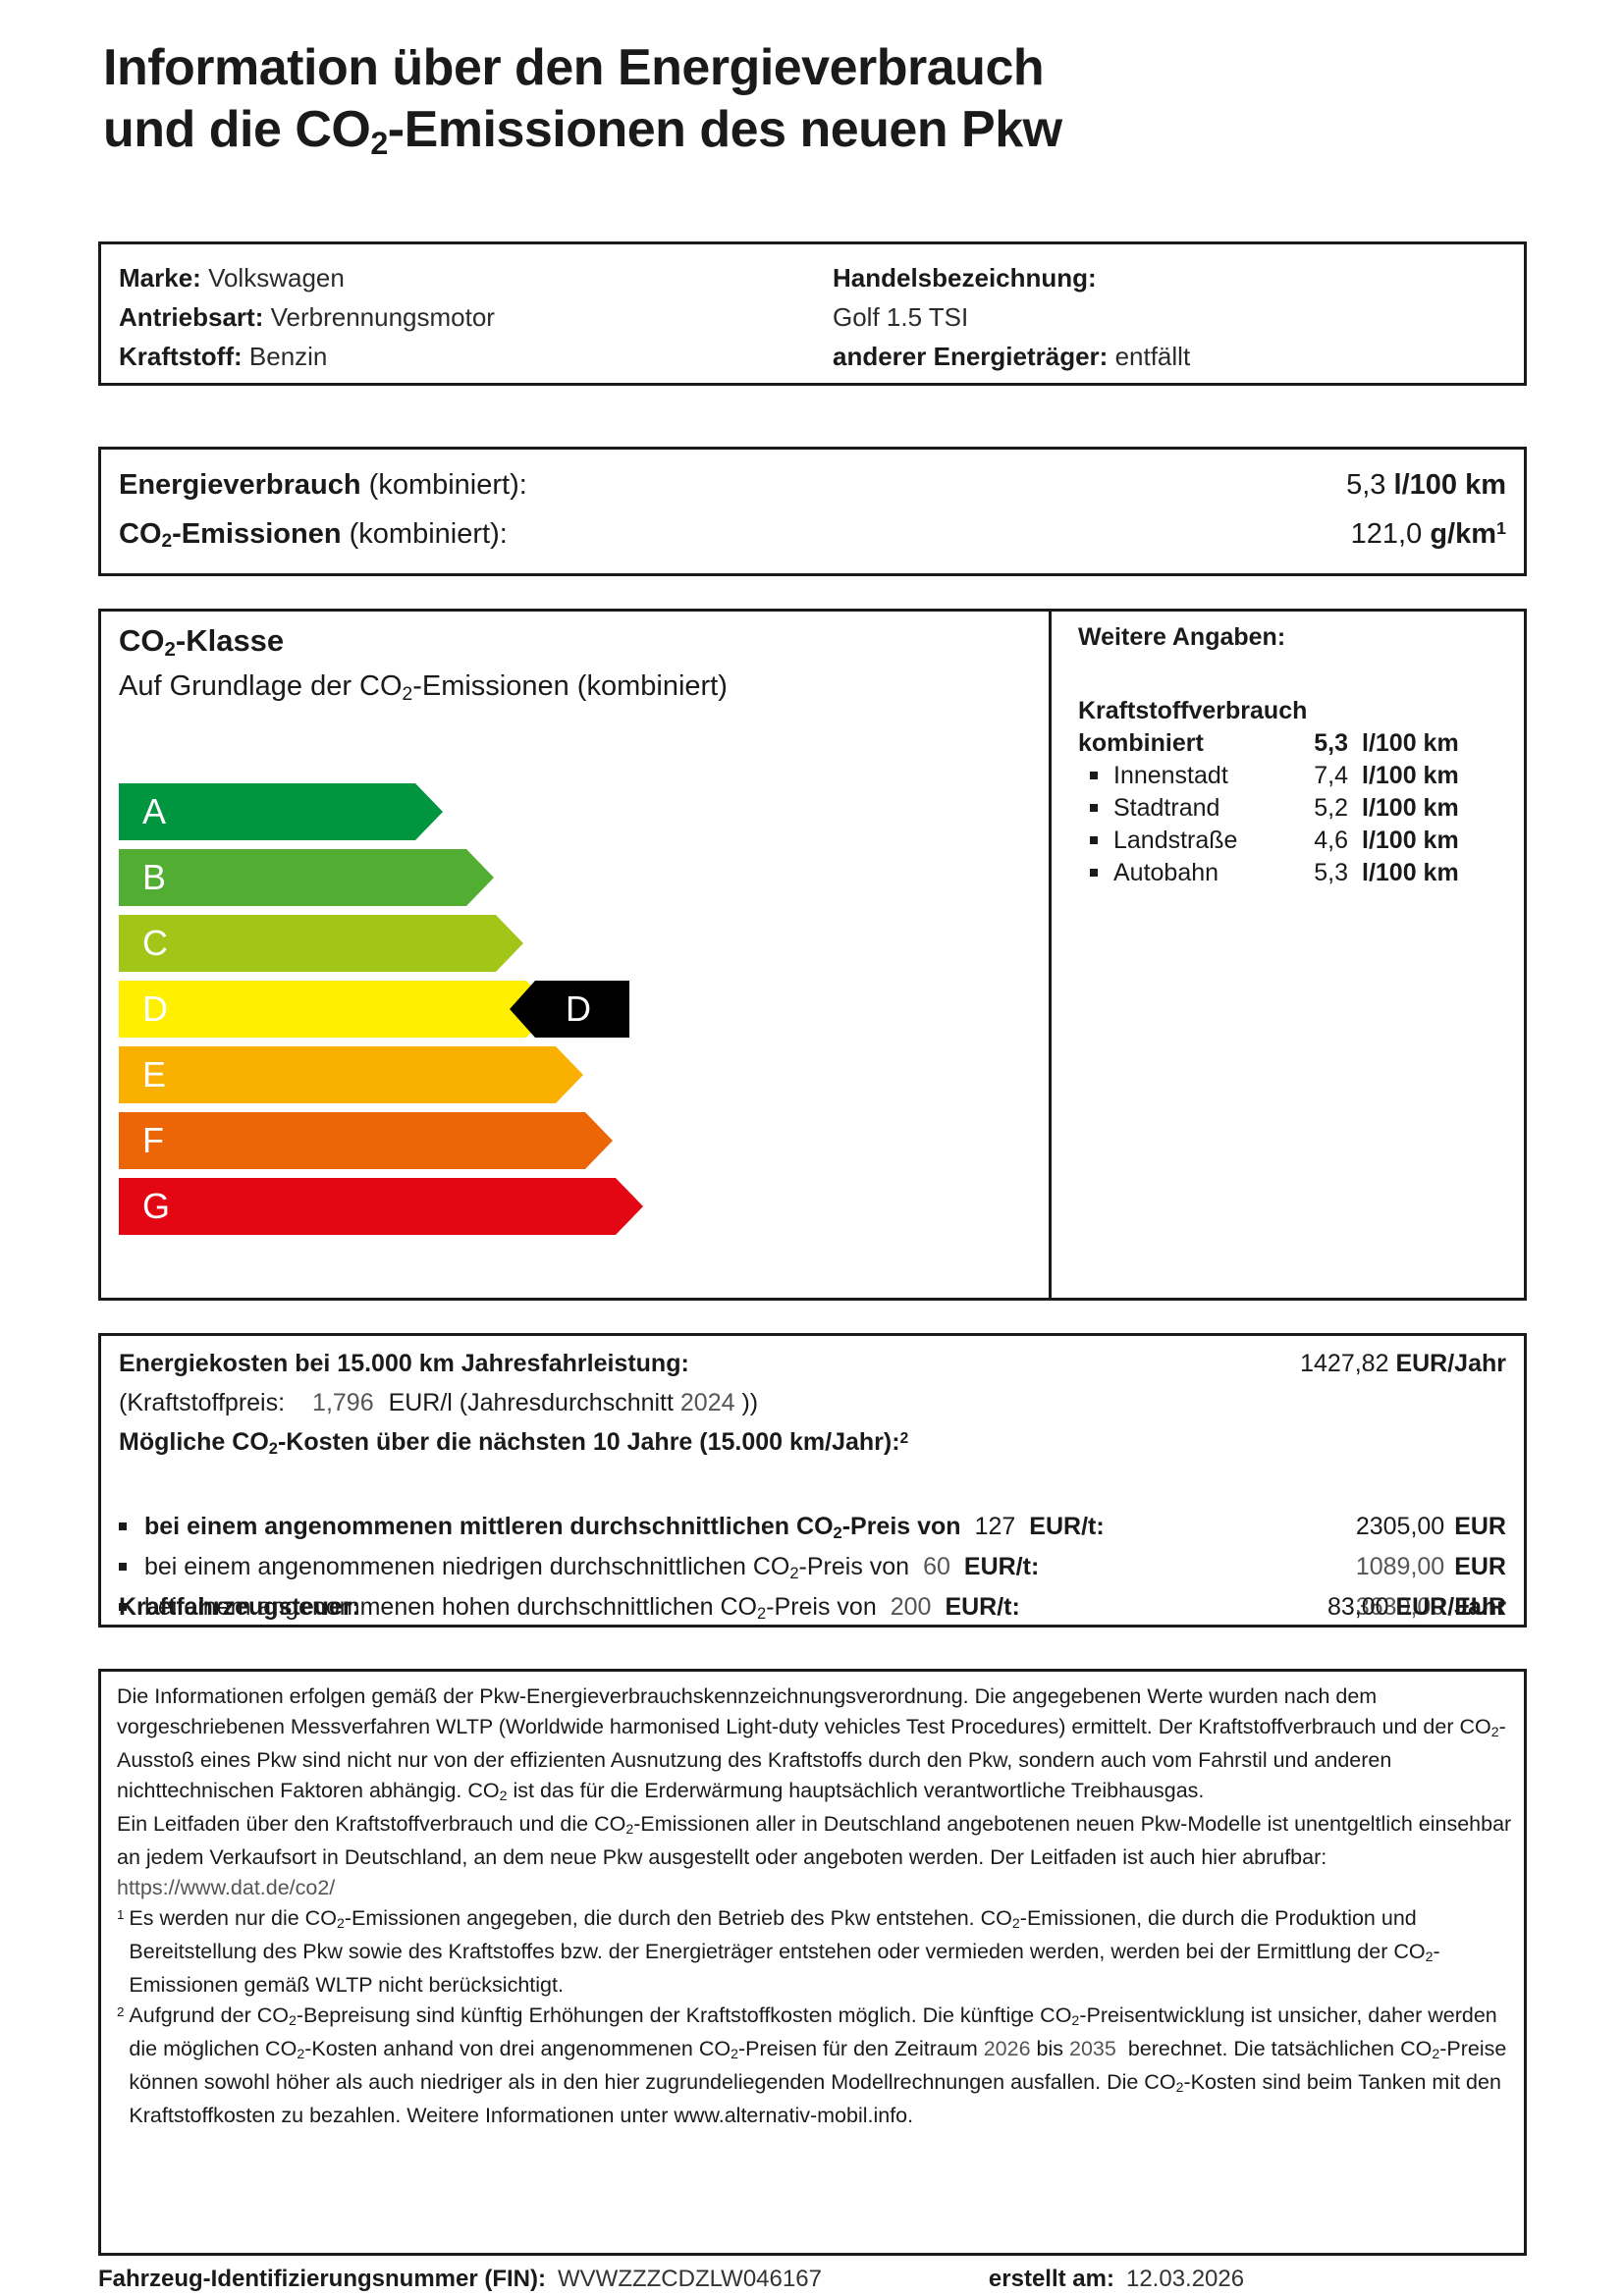  Describe the element at coordinates (1331, 872) in the screenshot. I see `further-info-row-value: 5,3` at that location.